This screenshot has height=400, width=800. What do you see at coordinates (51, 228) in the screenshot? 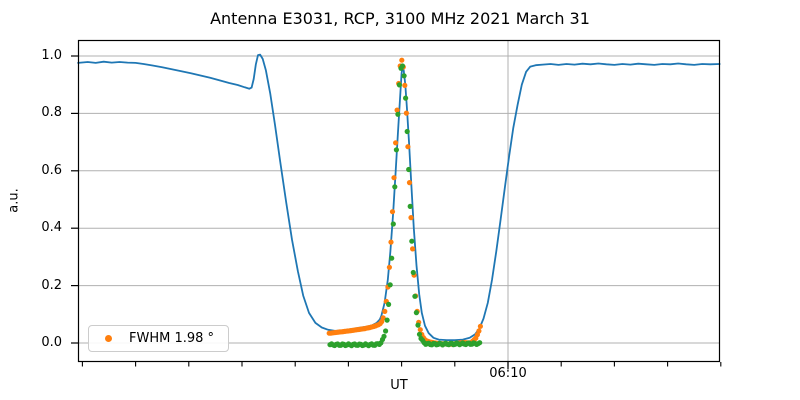
I see `y-tick-label: 0.4` at bounding box center [51, 228].